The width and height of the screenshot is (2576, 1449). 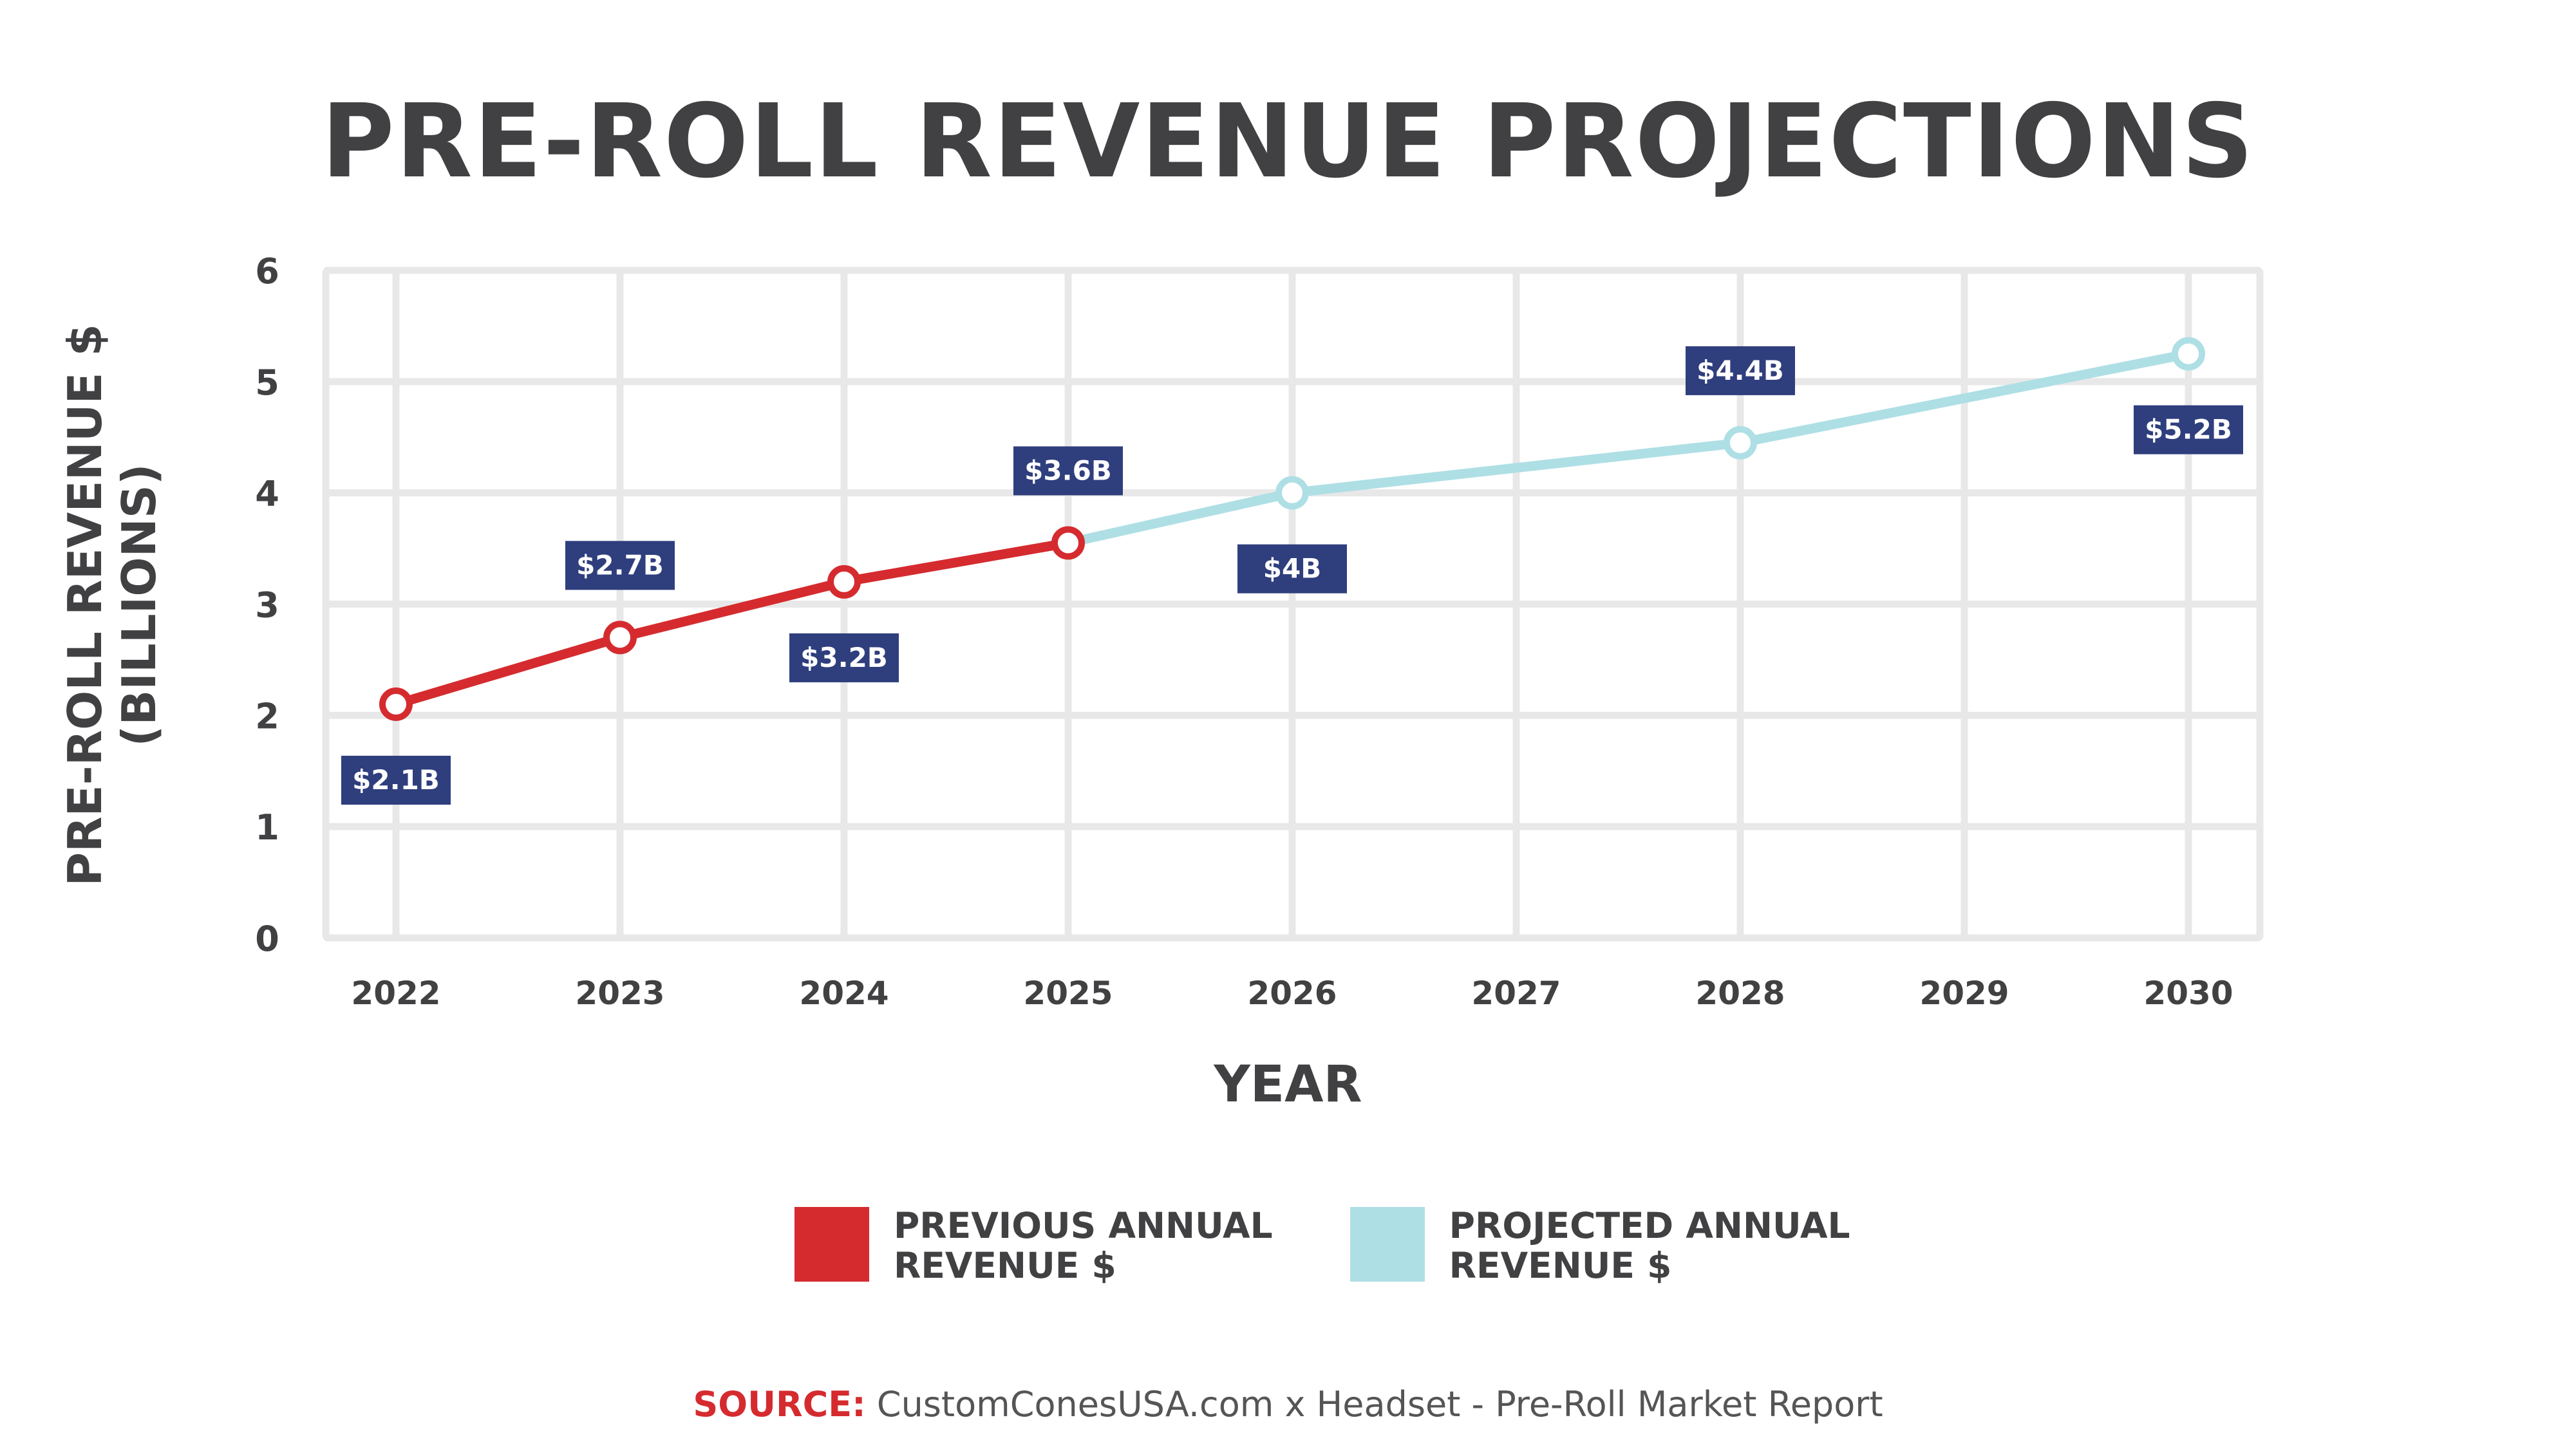 I want to click on x-tick-label: 2029, so click(x=1964, y=993).